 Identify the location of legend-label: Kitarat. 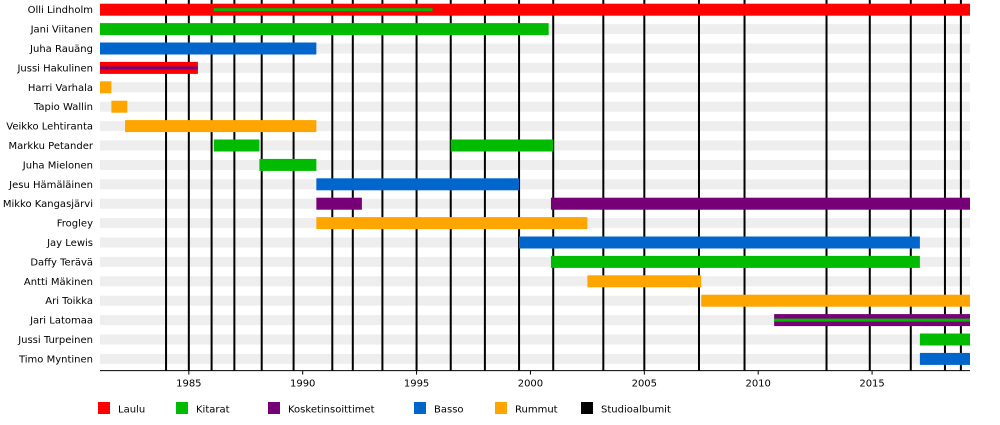
(213, 410).